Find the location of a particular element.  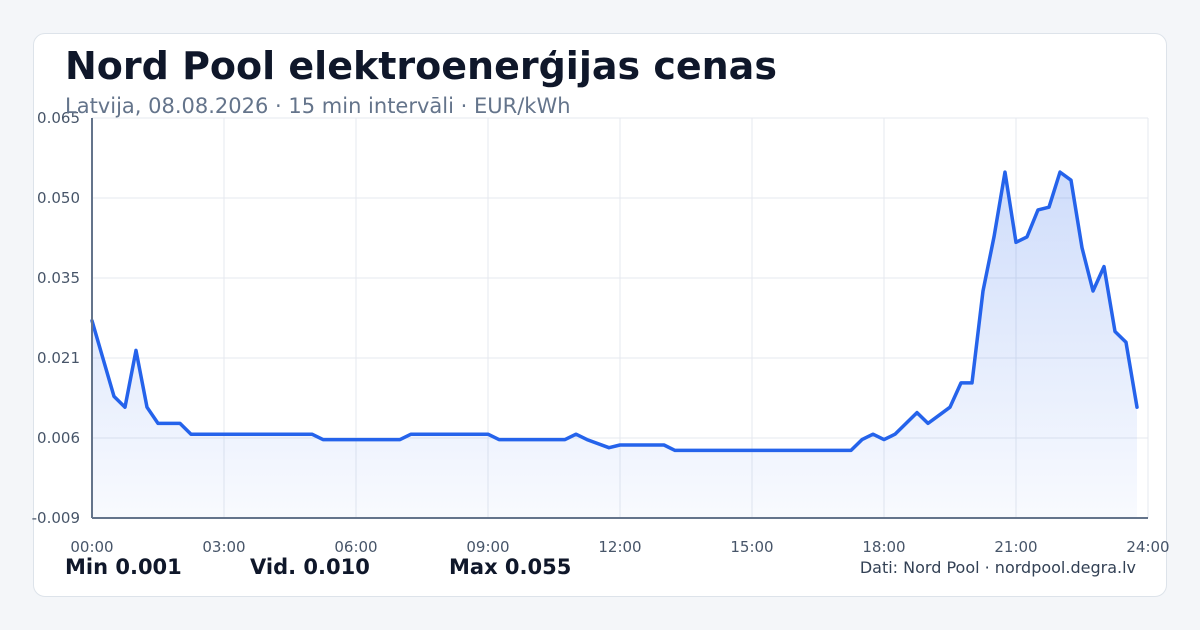

data-source: Dati: Nord Pool · nordpool.degra.lv is located at coordinates (997, 567).